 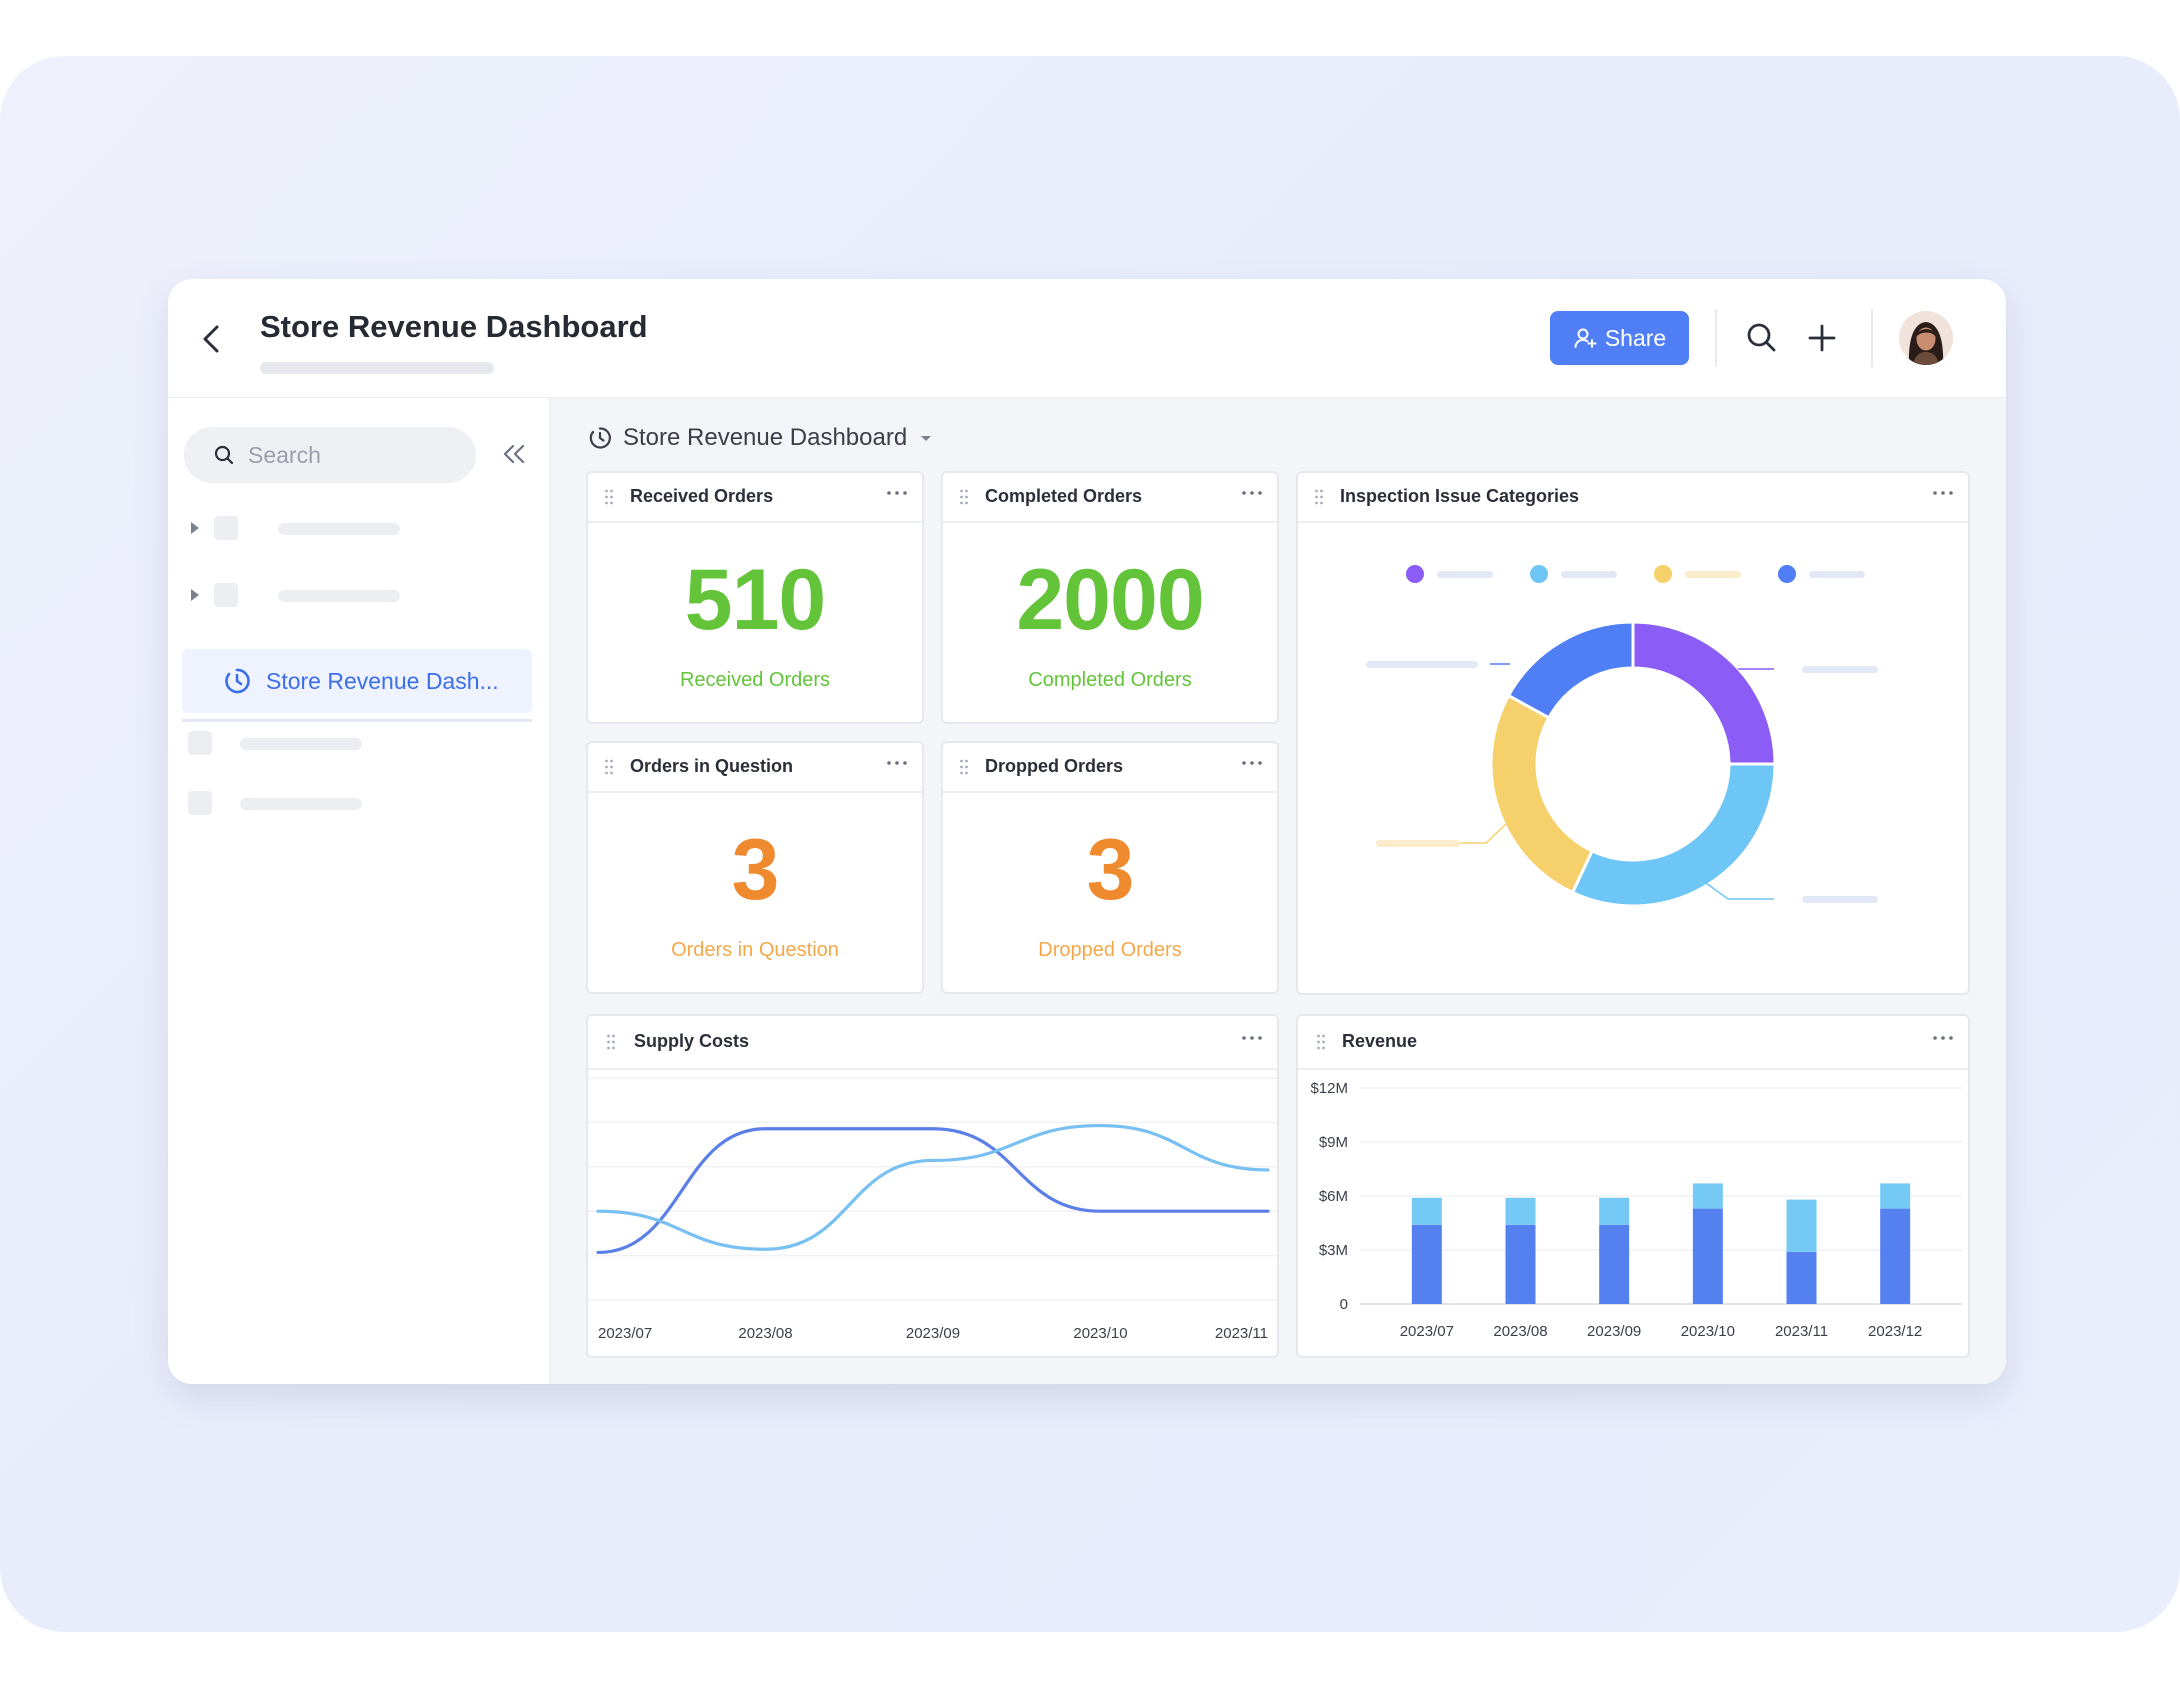 I want to click on page-title: Store Revenue Dashboard, so click(x=454, y=326).